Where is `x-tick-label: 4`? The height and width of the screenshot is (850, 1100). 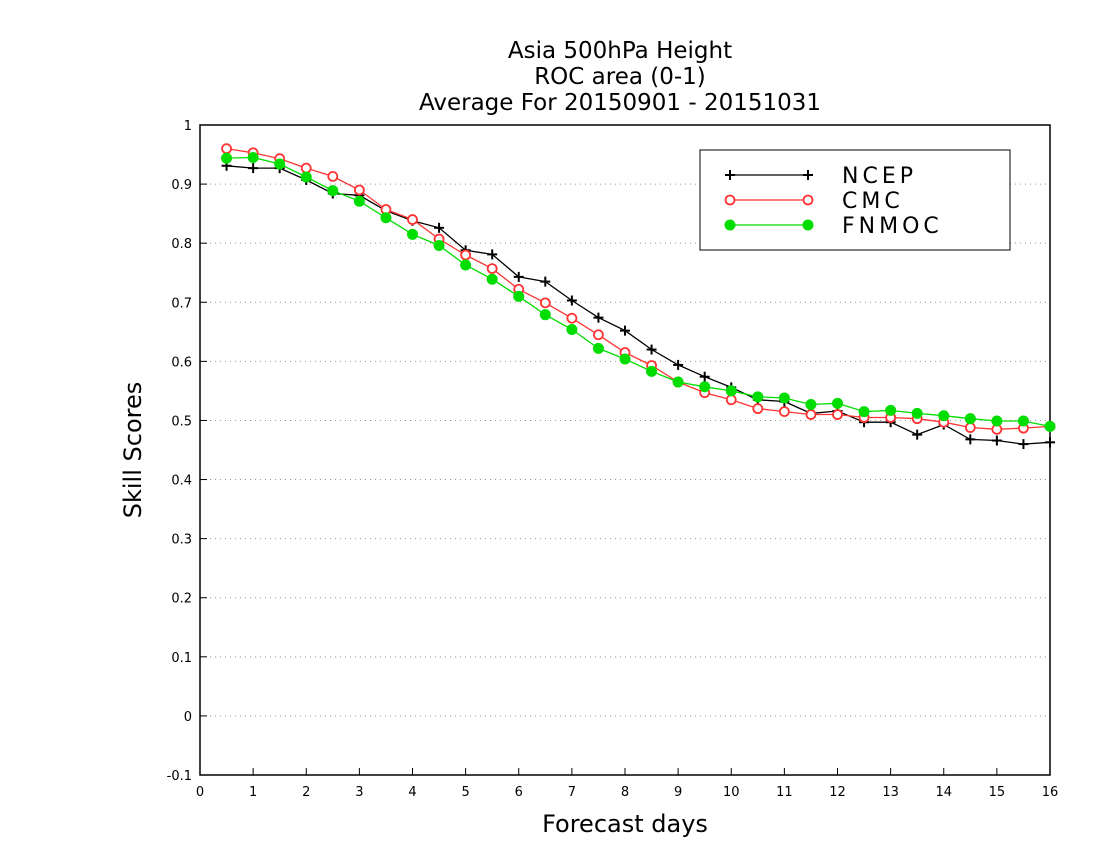
x-tick-label: 4 is located at coordinates (412, 792).